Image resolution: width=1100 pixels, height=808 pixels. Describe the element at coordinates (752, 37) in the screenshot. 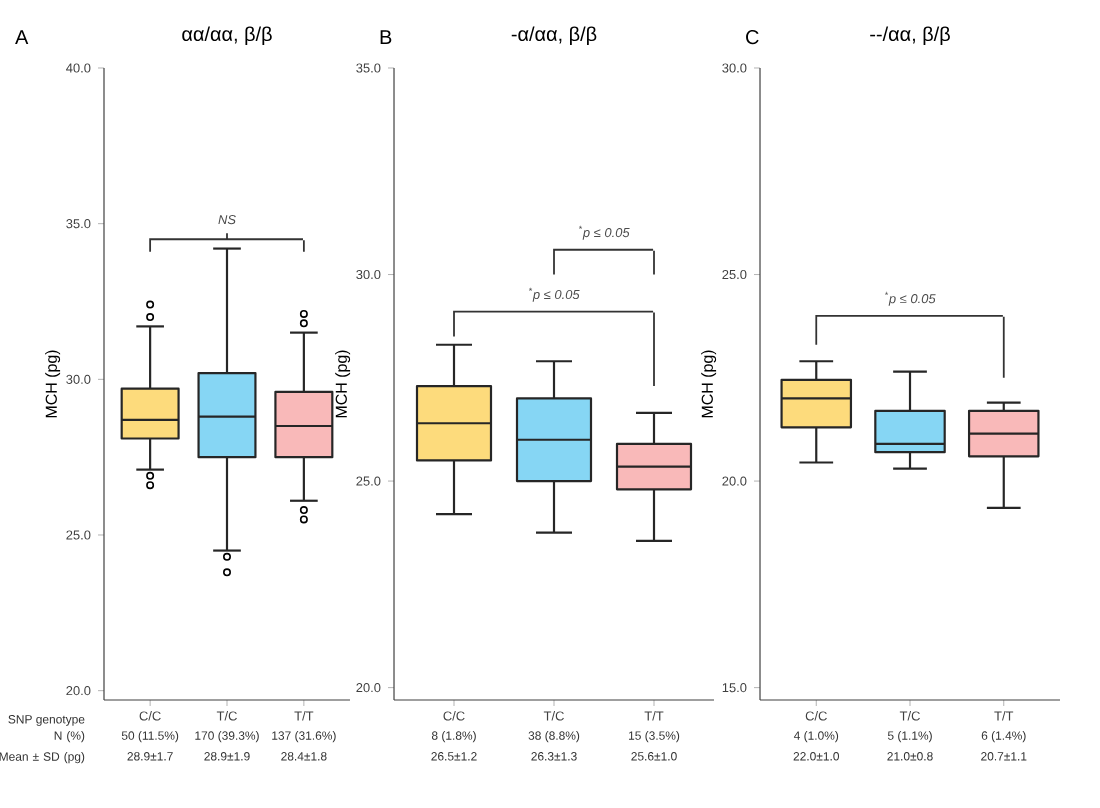

I see `text: C` at that location.